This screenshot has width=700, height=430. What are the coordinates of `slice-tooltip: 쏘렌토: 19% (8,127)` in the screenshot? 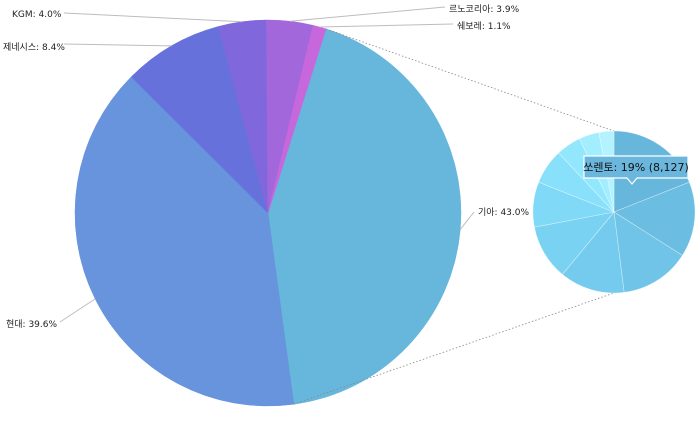 It's located at (636, 170).